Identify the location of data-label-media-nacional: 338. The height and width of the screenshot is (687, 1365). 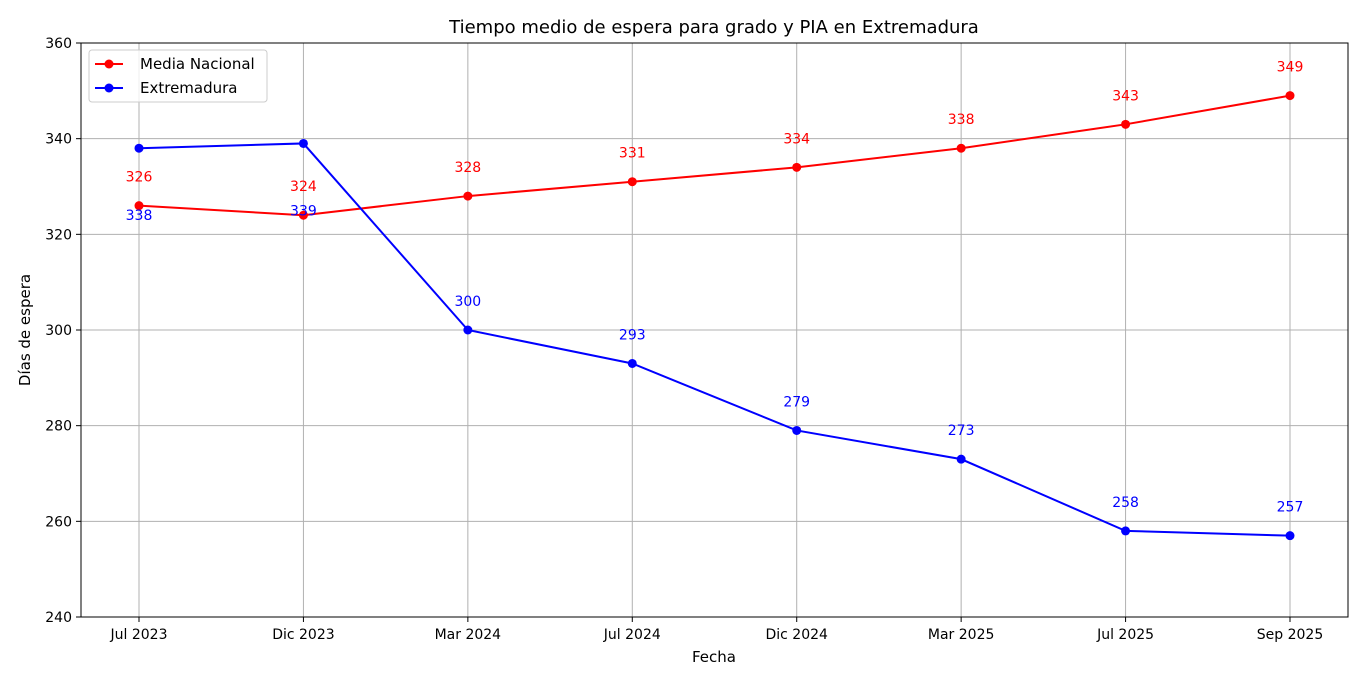
(961, 120).